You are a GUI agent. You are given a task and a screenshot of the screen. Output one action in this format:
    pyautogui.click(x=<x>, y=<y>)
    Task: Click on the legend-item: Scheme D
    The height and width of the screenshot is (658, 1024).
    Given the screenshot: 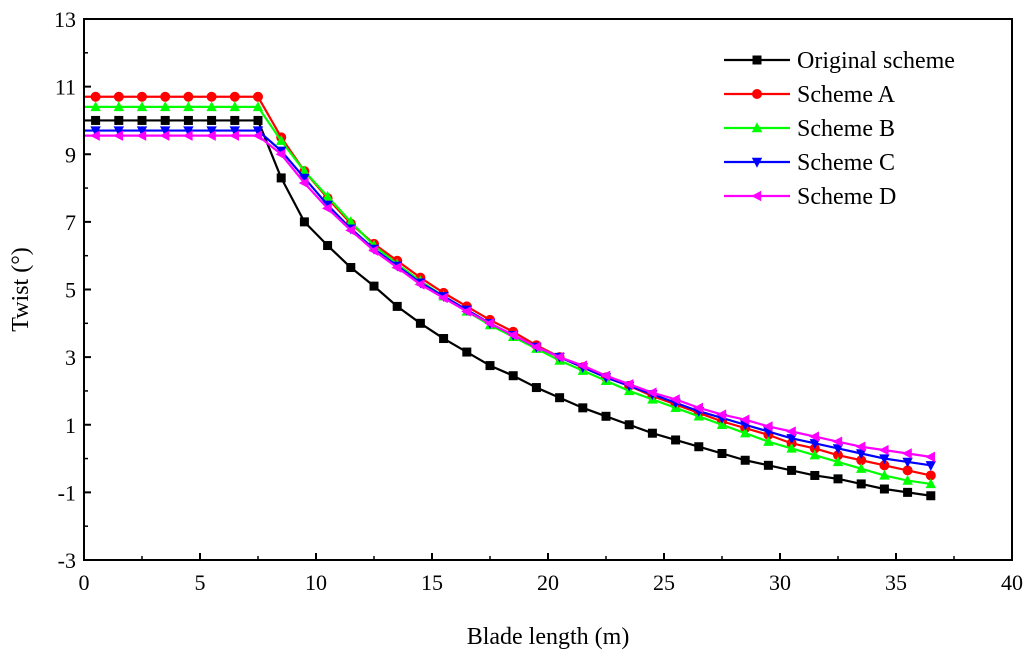 What is the action you would take?
    pyautogui.click(x=810, y=197)
    